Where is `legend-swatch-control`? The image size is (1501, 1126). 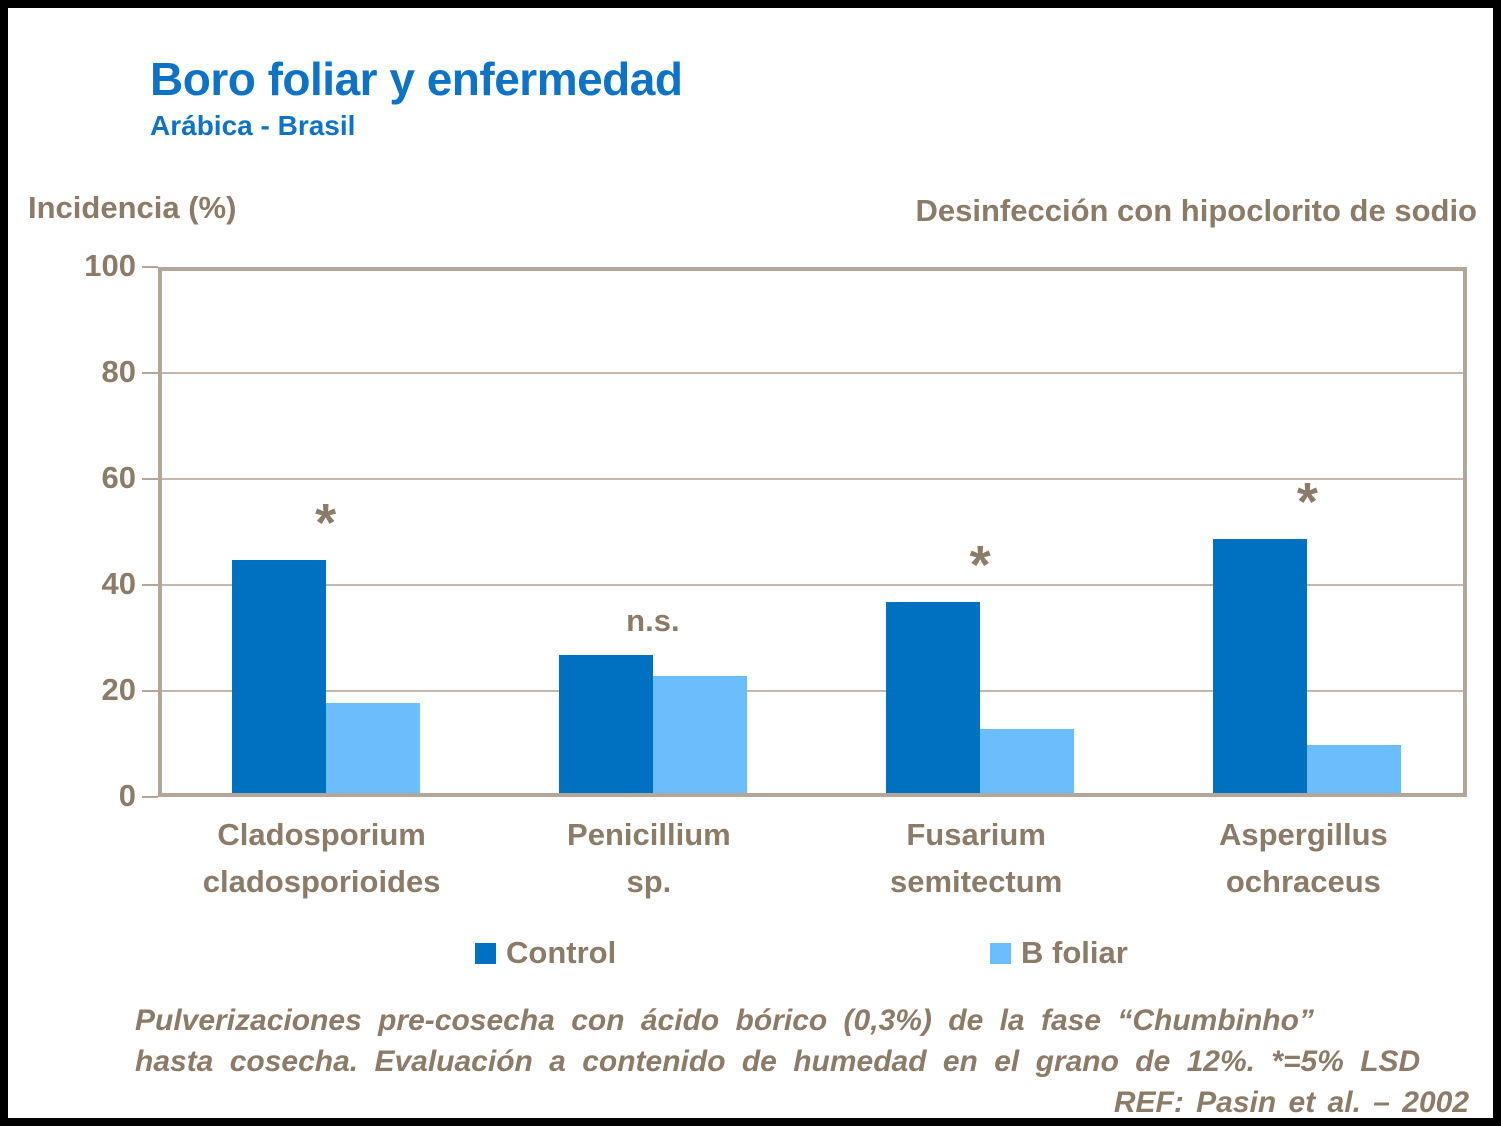 legend-swatch-control is located at coordinates (485, 953).